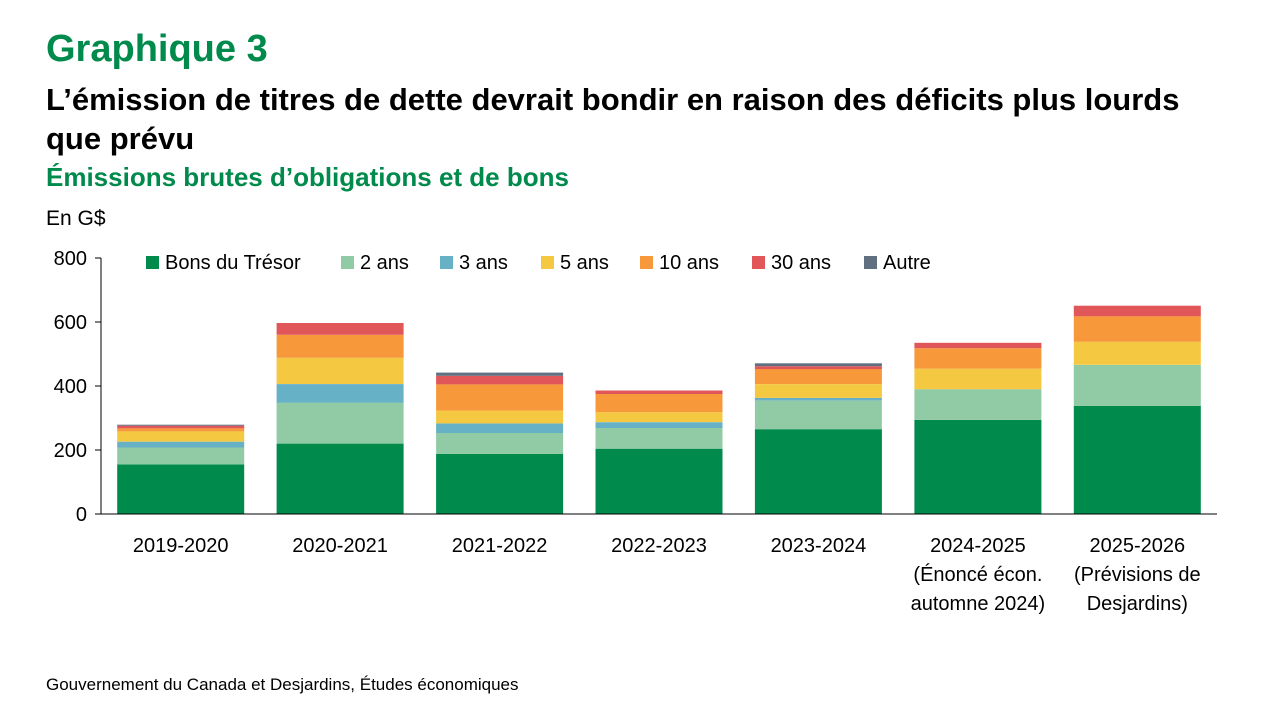 The height and width of the screenshot is (720, 1280). I want to click on legend-label: Autre, so click(907, 263).